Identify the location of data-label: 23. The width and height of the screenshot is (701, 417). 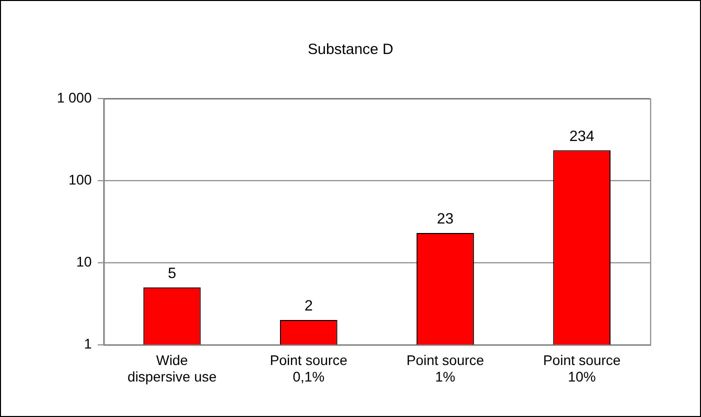
(445, 219).